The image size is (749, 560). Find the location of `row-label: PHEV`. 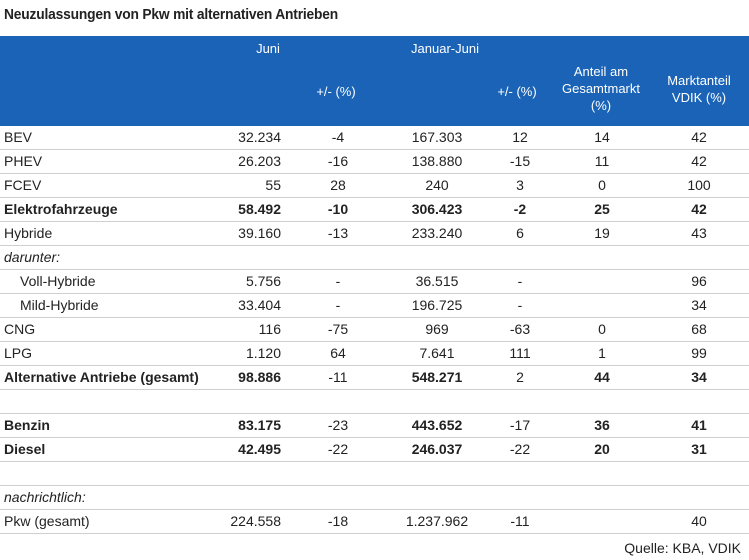

row-label: PHEV is located at coordinates (23, 161).